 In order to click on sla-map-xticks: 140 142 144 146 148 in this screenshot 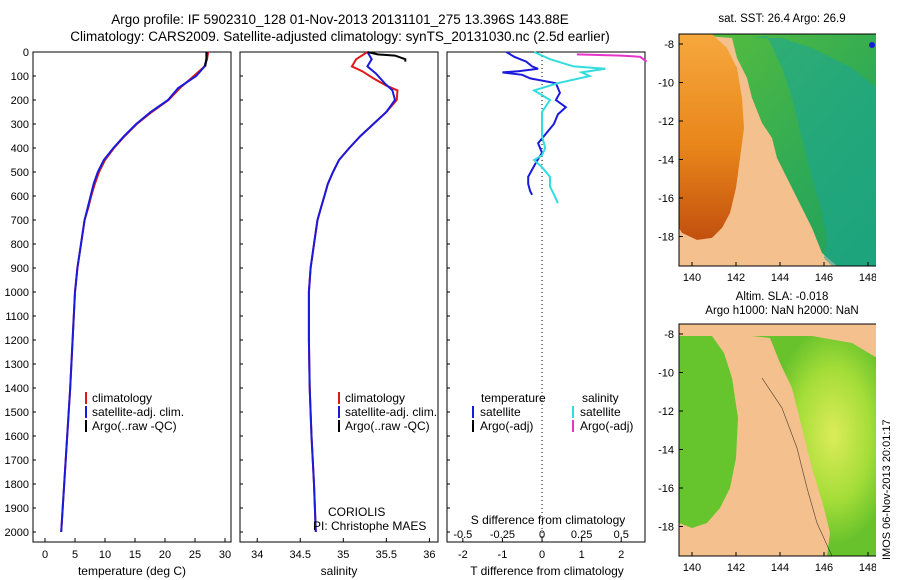, I will do `click(779, 563)`.